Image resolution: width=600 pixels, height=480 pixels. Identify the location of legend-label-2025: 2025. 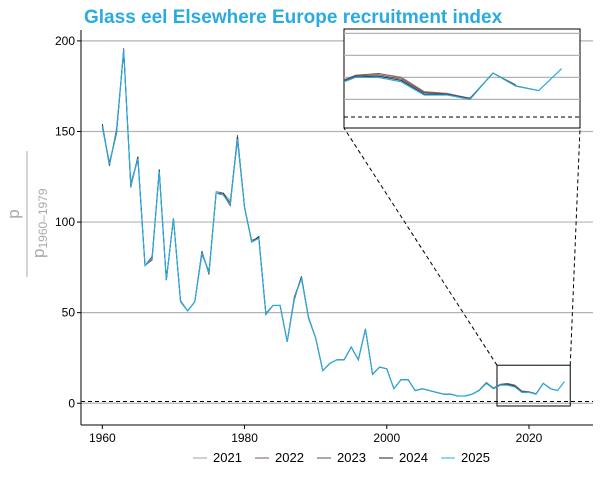
(475, 457).